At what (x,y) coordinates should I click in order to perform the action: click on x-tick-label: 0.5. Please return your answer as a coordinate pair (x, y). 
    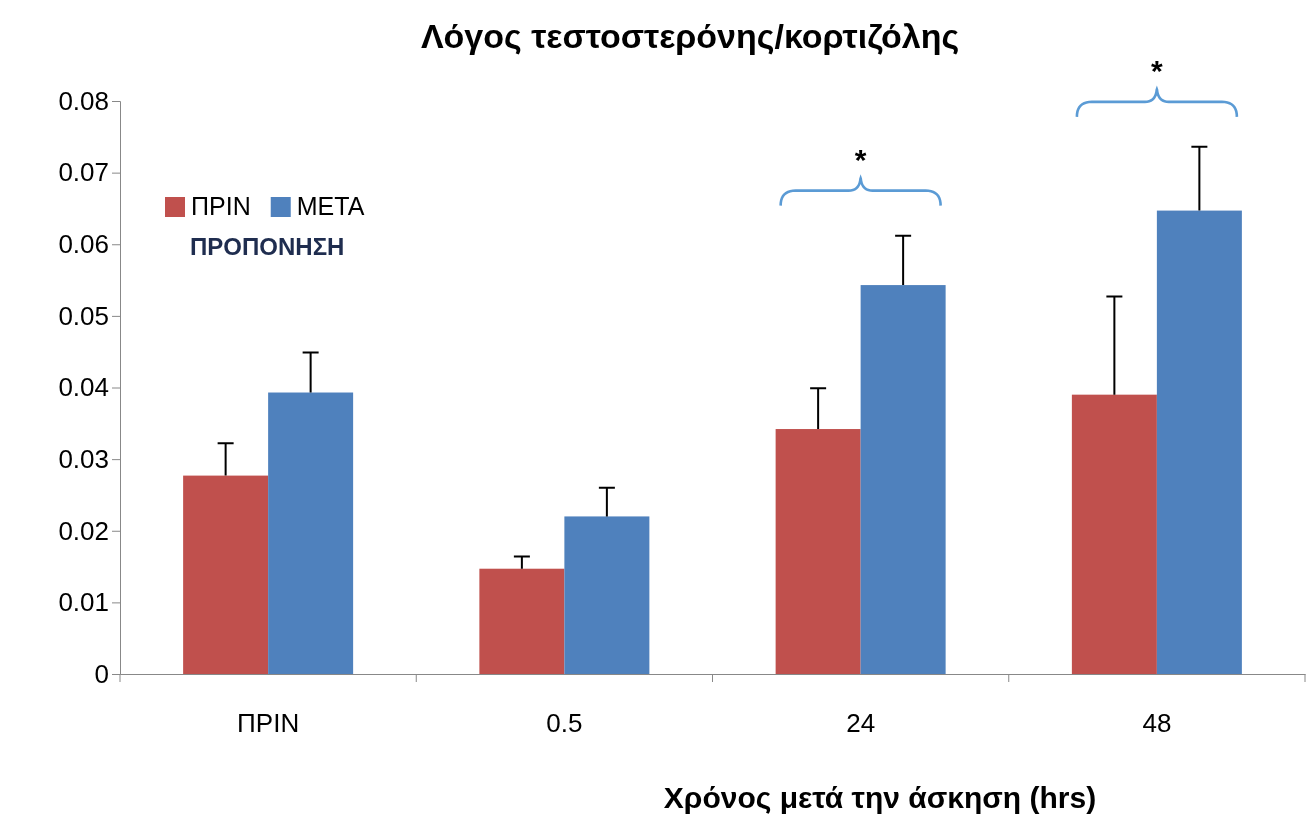
    Looking at the image, I should click on (564, 723).